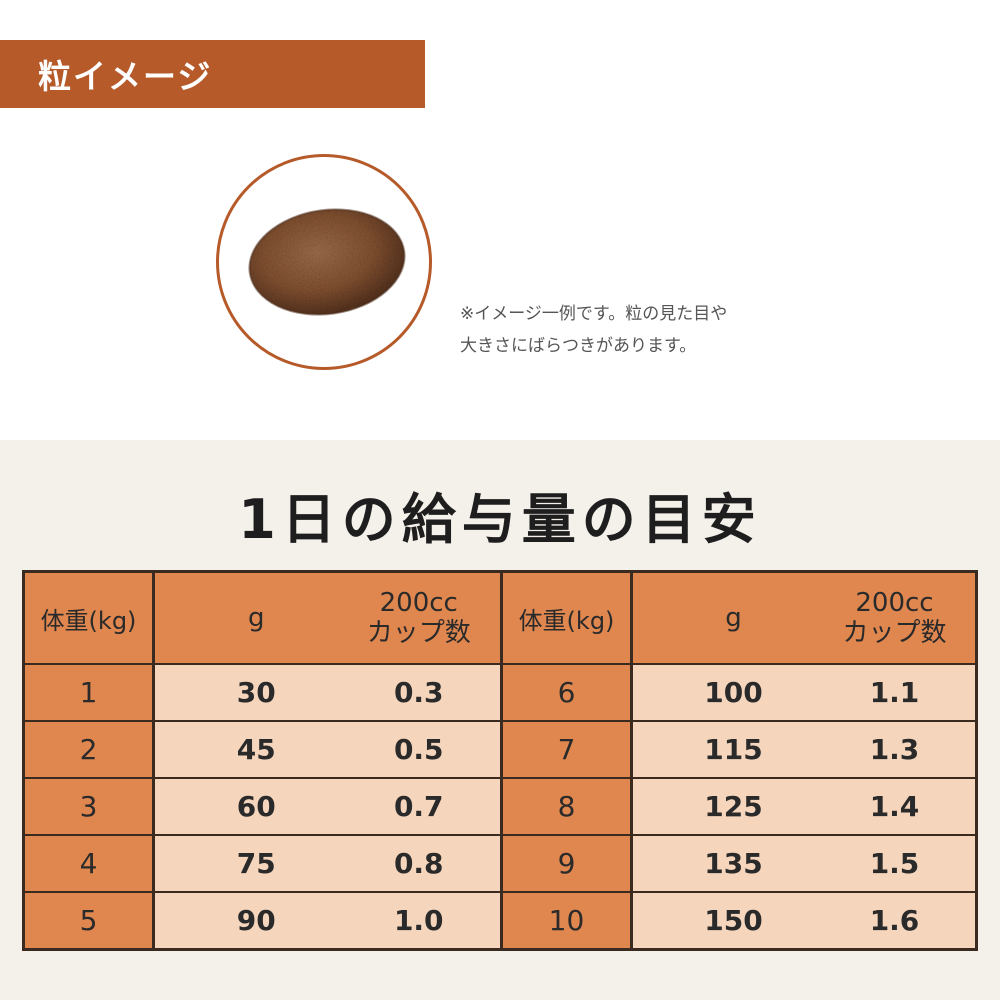 Image resolution: width=1000 pixels, height=1000 pixels. What do you see at coordinates (418, 920) in the screenshot?
I see `cell-cups: 1.0` at bounding box center [418, 920].